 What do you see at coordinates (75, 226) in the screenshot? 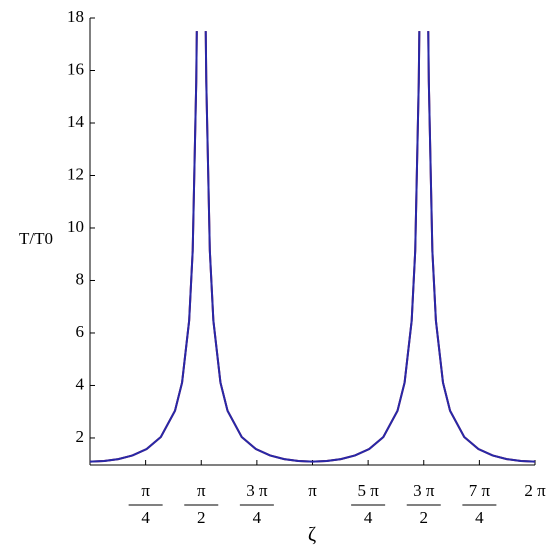
I see `y-tick-label: 10` at bounding box center [75, 226].